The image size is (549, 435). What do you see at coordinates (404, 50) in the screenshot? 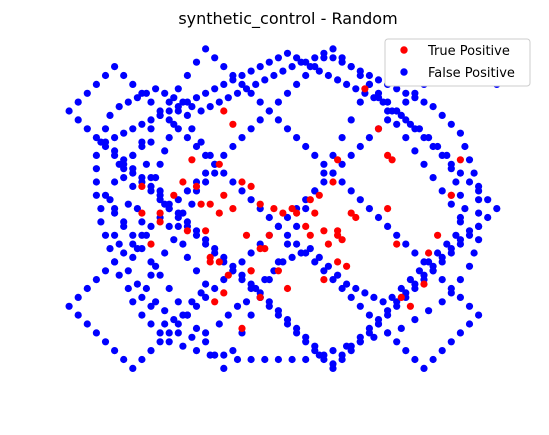
I see `legend-marker-true-positive` at bounding box center [404, 50].